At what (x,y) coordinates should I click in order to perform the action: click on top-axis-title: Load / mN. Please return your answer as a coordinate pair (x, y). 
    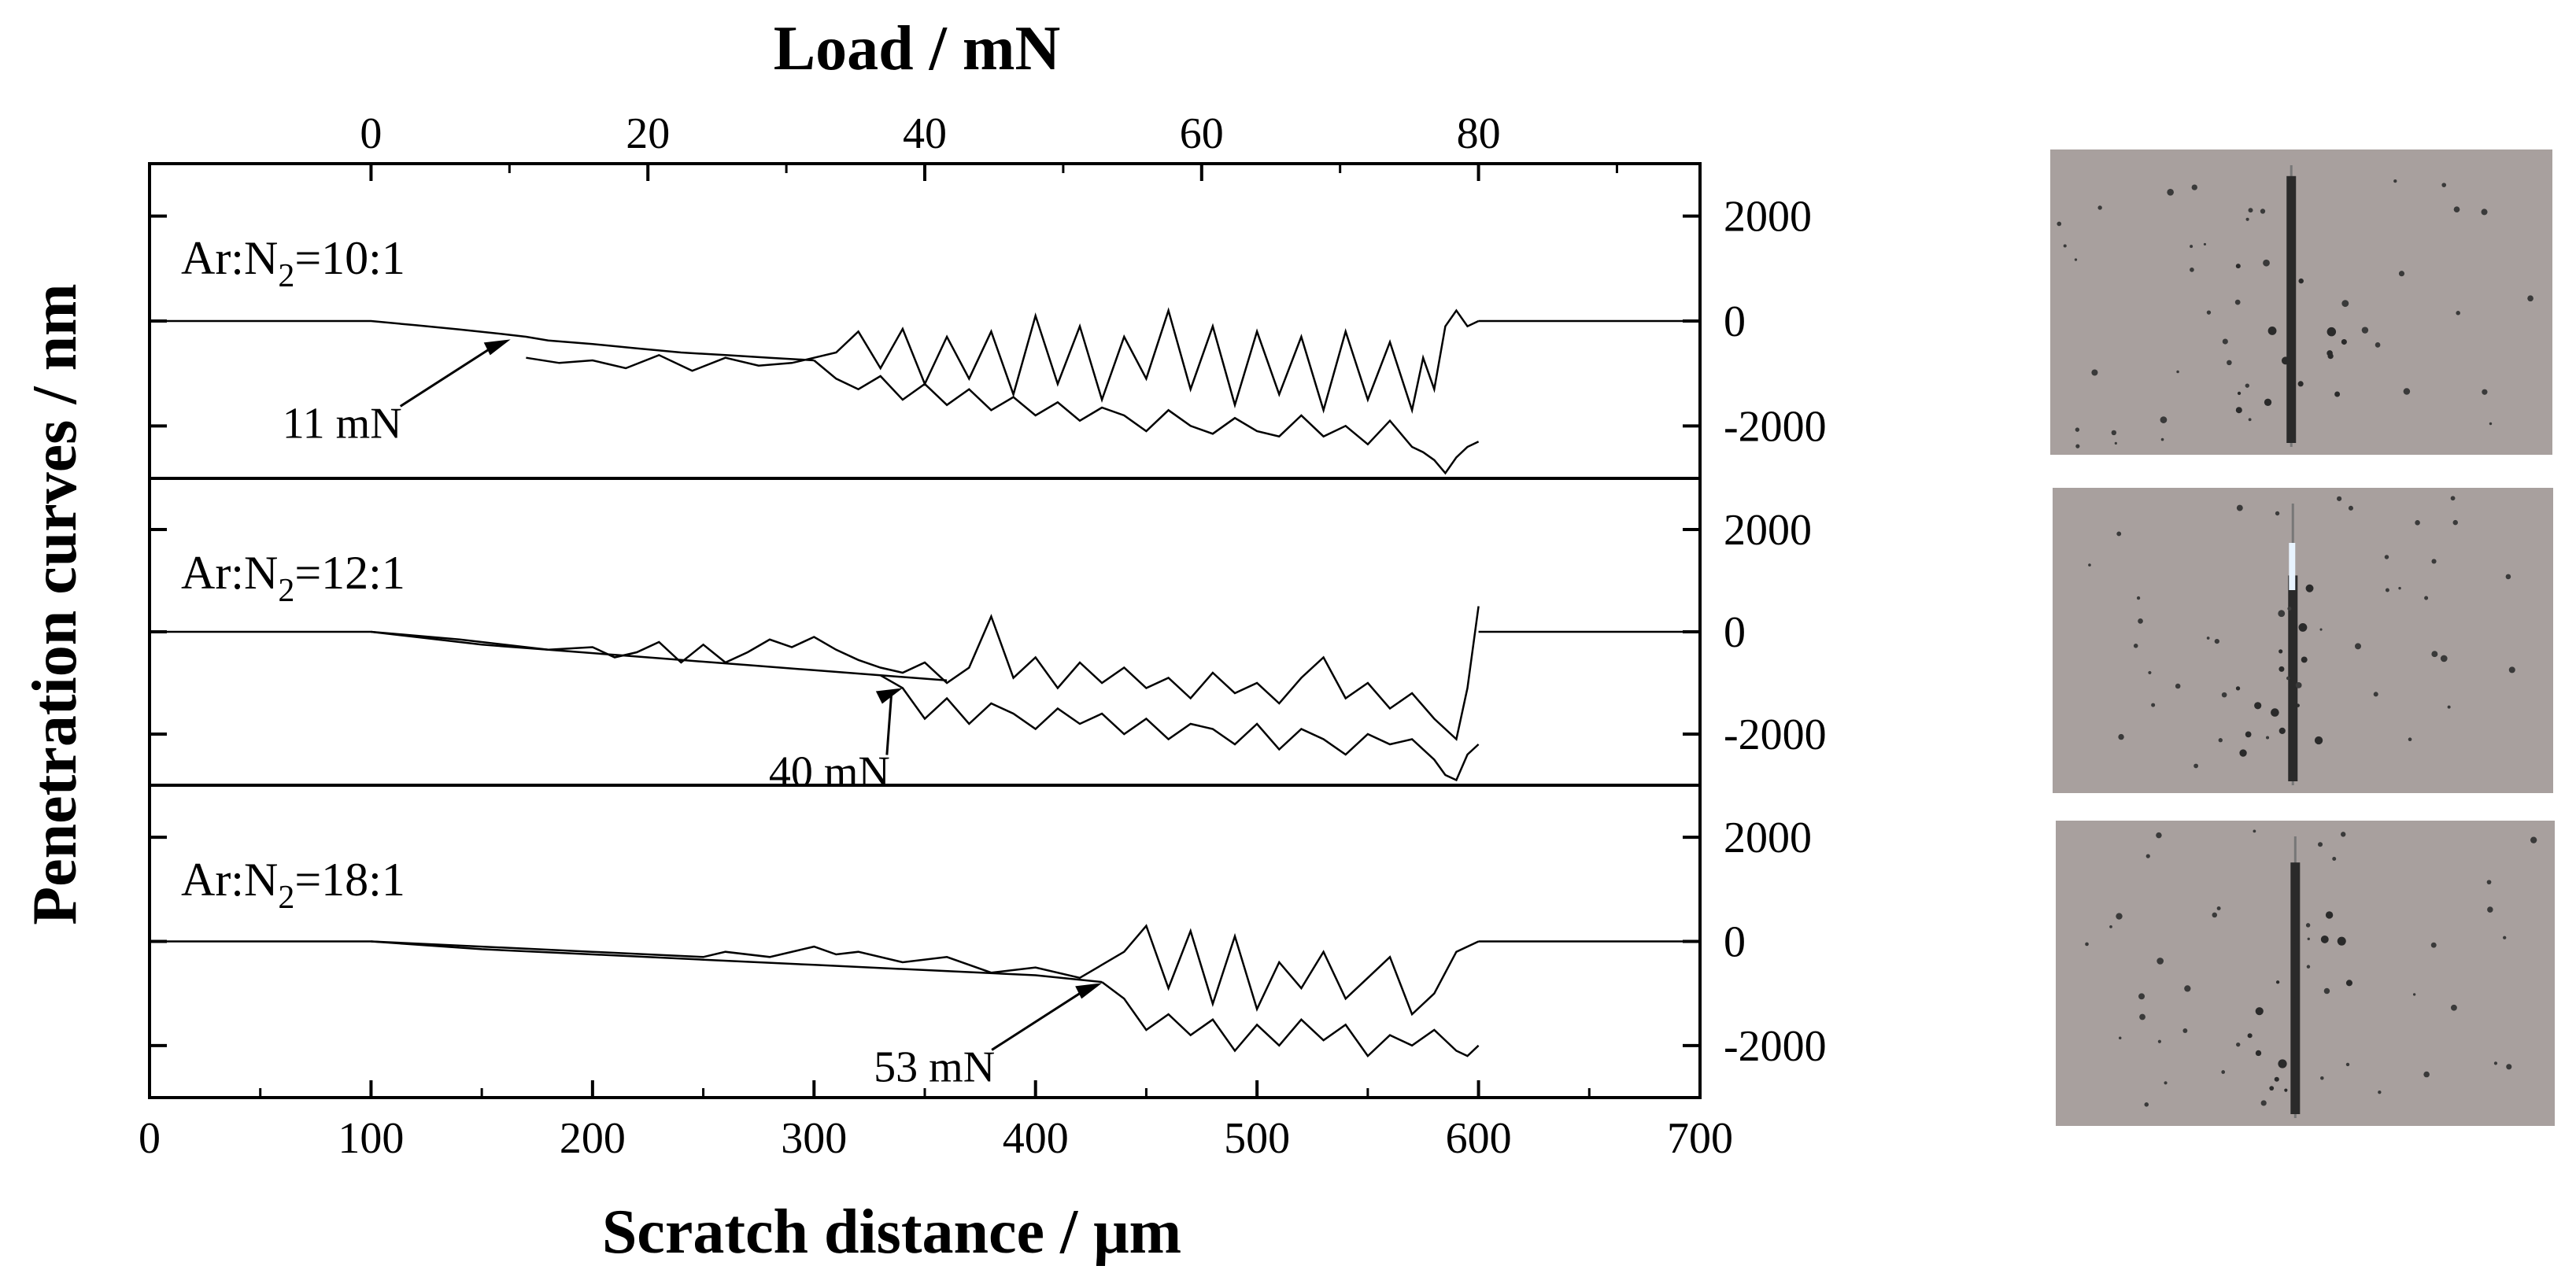
    Looking at the image, I should click on (917, 48).